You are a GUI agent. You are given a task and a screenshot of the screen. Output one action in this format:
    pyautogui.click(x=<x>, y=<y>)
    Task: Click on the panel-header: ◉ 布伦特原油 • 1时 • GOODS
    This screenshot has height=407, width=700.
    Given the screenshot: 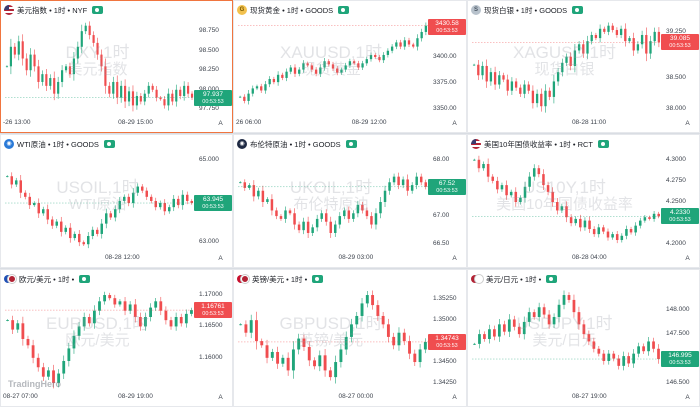 What is the action you would take?
    pyautogui.click(x=297, y=144)
    